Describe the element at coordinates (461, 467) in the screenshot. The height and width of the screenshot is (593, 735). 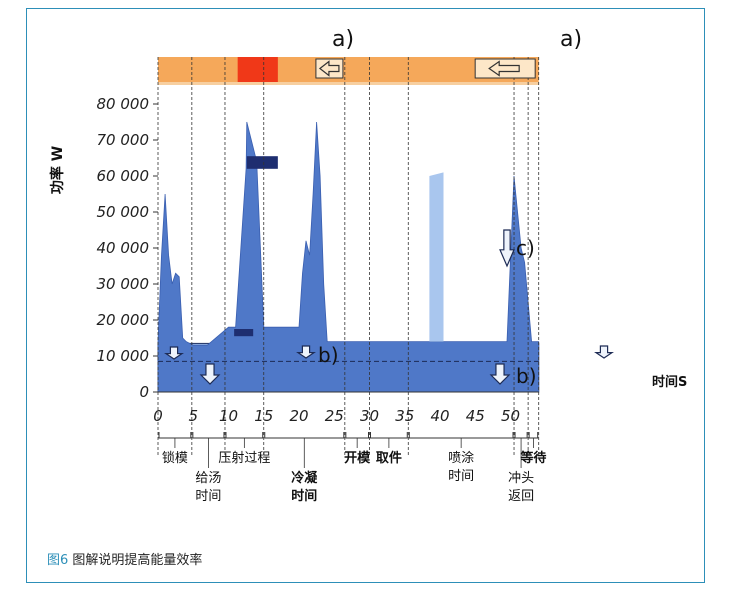
I see `phase-label: 喷涂时间` at that location.